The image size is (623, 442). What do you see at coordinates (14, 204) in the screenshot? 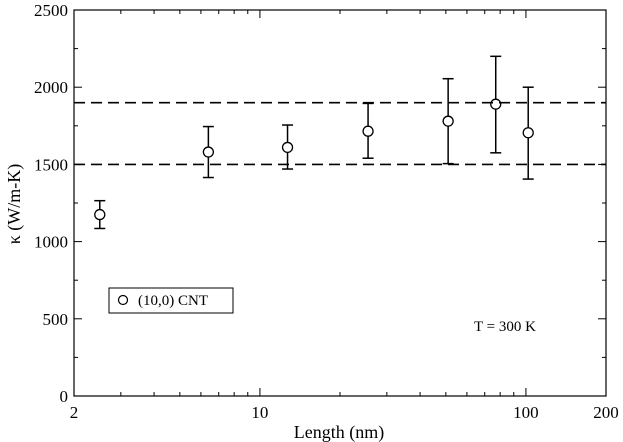
I see `y-axis-title: κ (W/m-K)` at bounding box center [14, 204].